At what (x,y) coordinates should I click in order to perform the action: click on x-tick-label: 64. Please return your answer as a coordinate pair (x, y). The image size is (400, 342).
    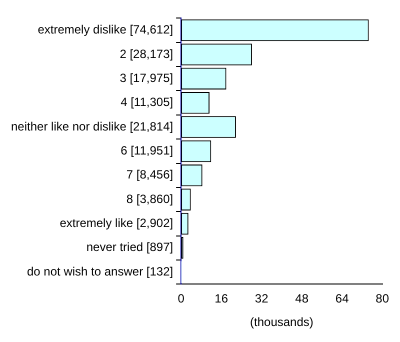
    Looking at the image, I should click on (342, 299).